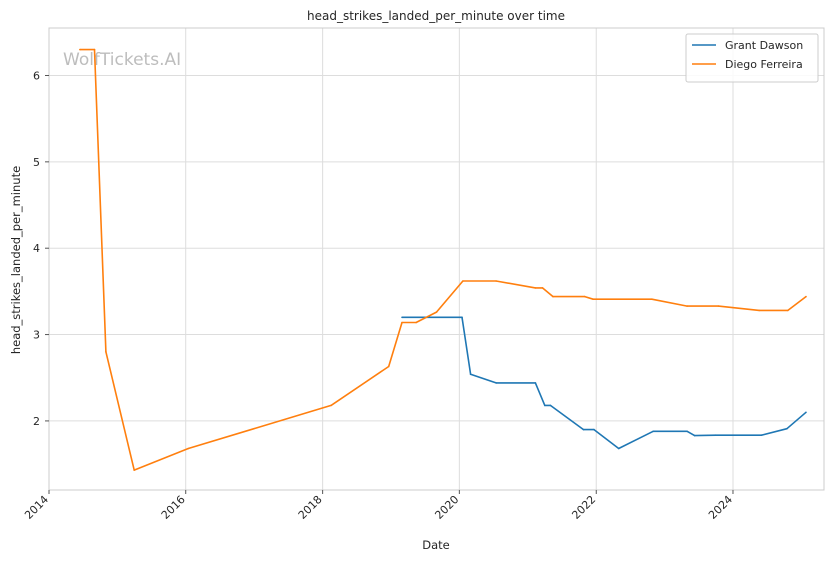 The width and height of the screenshot is (832, 565). I want to click on y-axis-title: head_strikes_landed_per_minute, so click(16, 260).